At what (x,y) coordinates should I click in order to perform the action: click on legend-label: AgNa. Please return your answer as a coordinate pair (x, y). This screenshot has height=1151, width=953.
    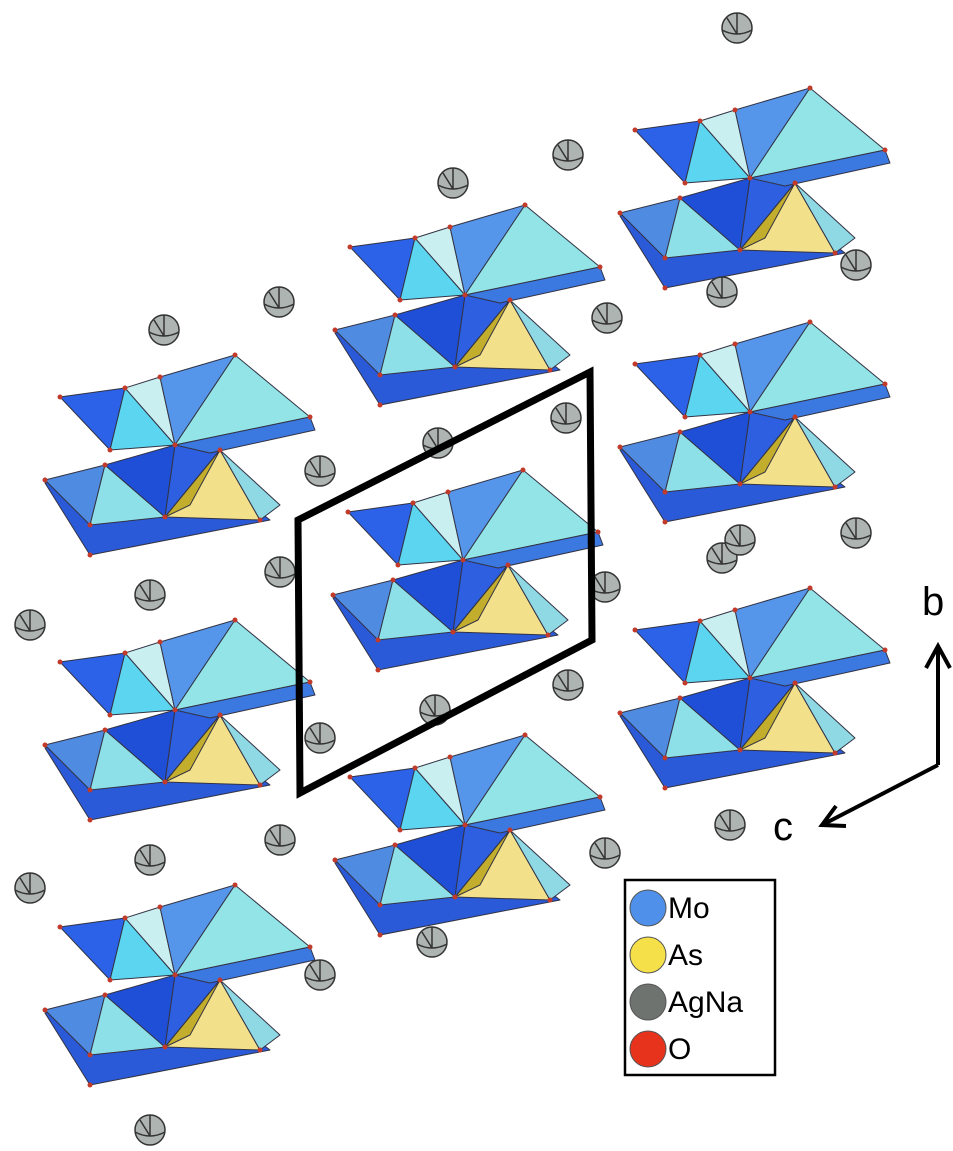
    Looking at the image, I should click on (705, 1002).